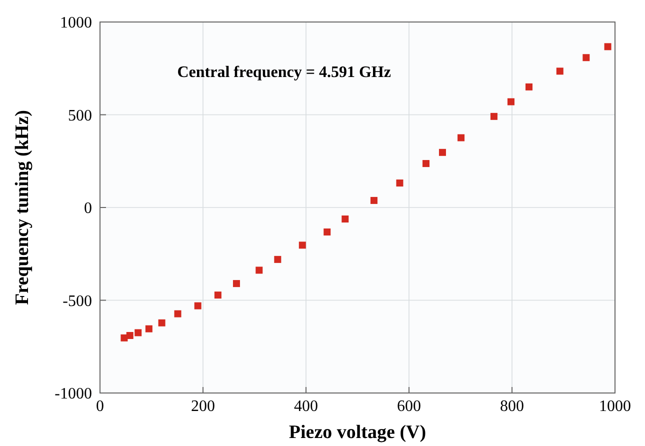  What do you see at coordinates (306, 406) in the screenshot?
I see `x-tick-label: 400` at bounding box center [306, 406].